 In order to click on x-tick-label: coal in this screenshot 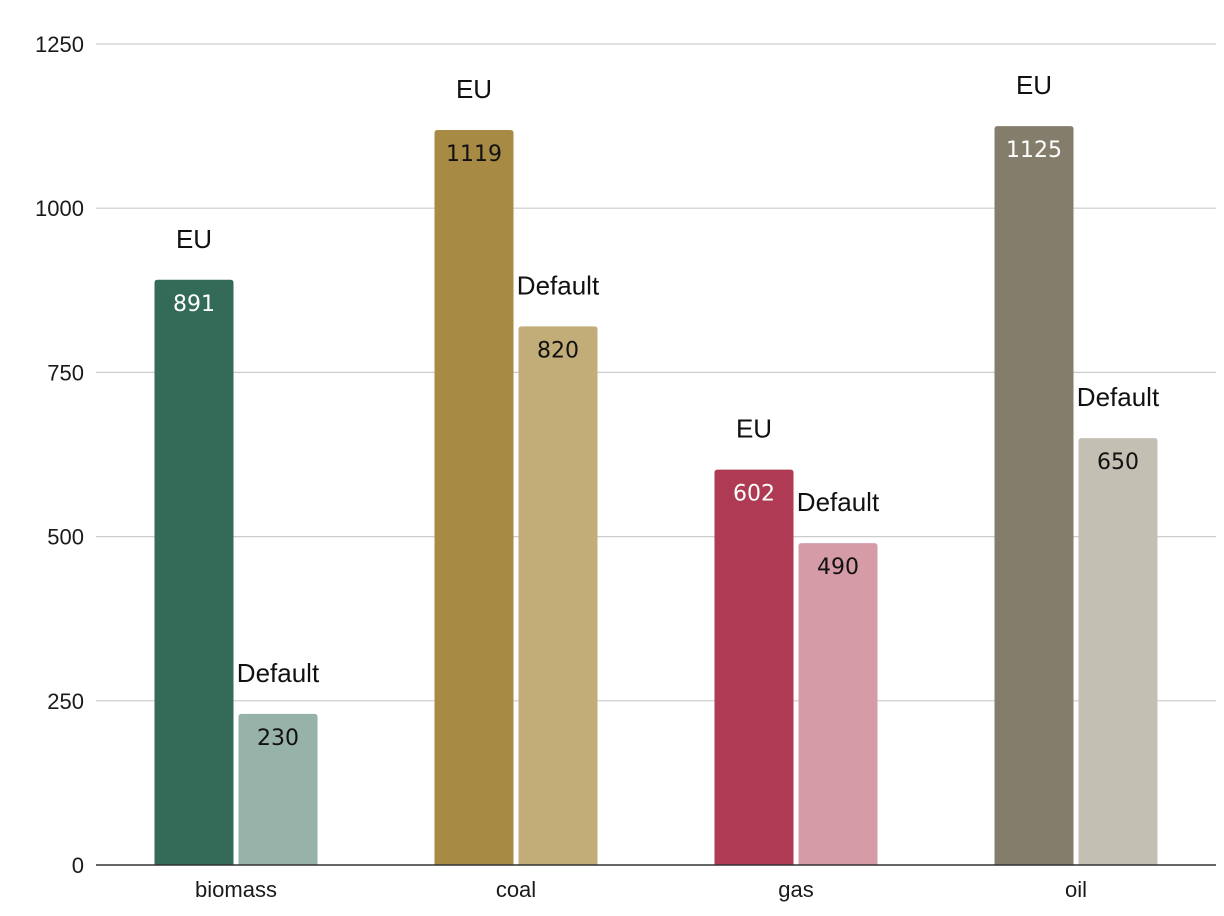, I will do `click(516, 889)`.